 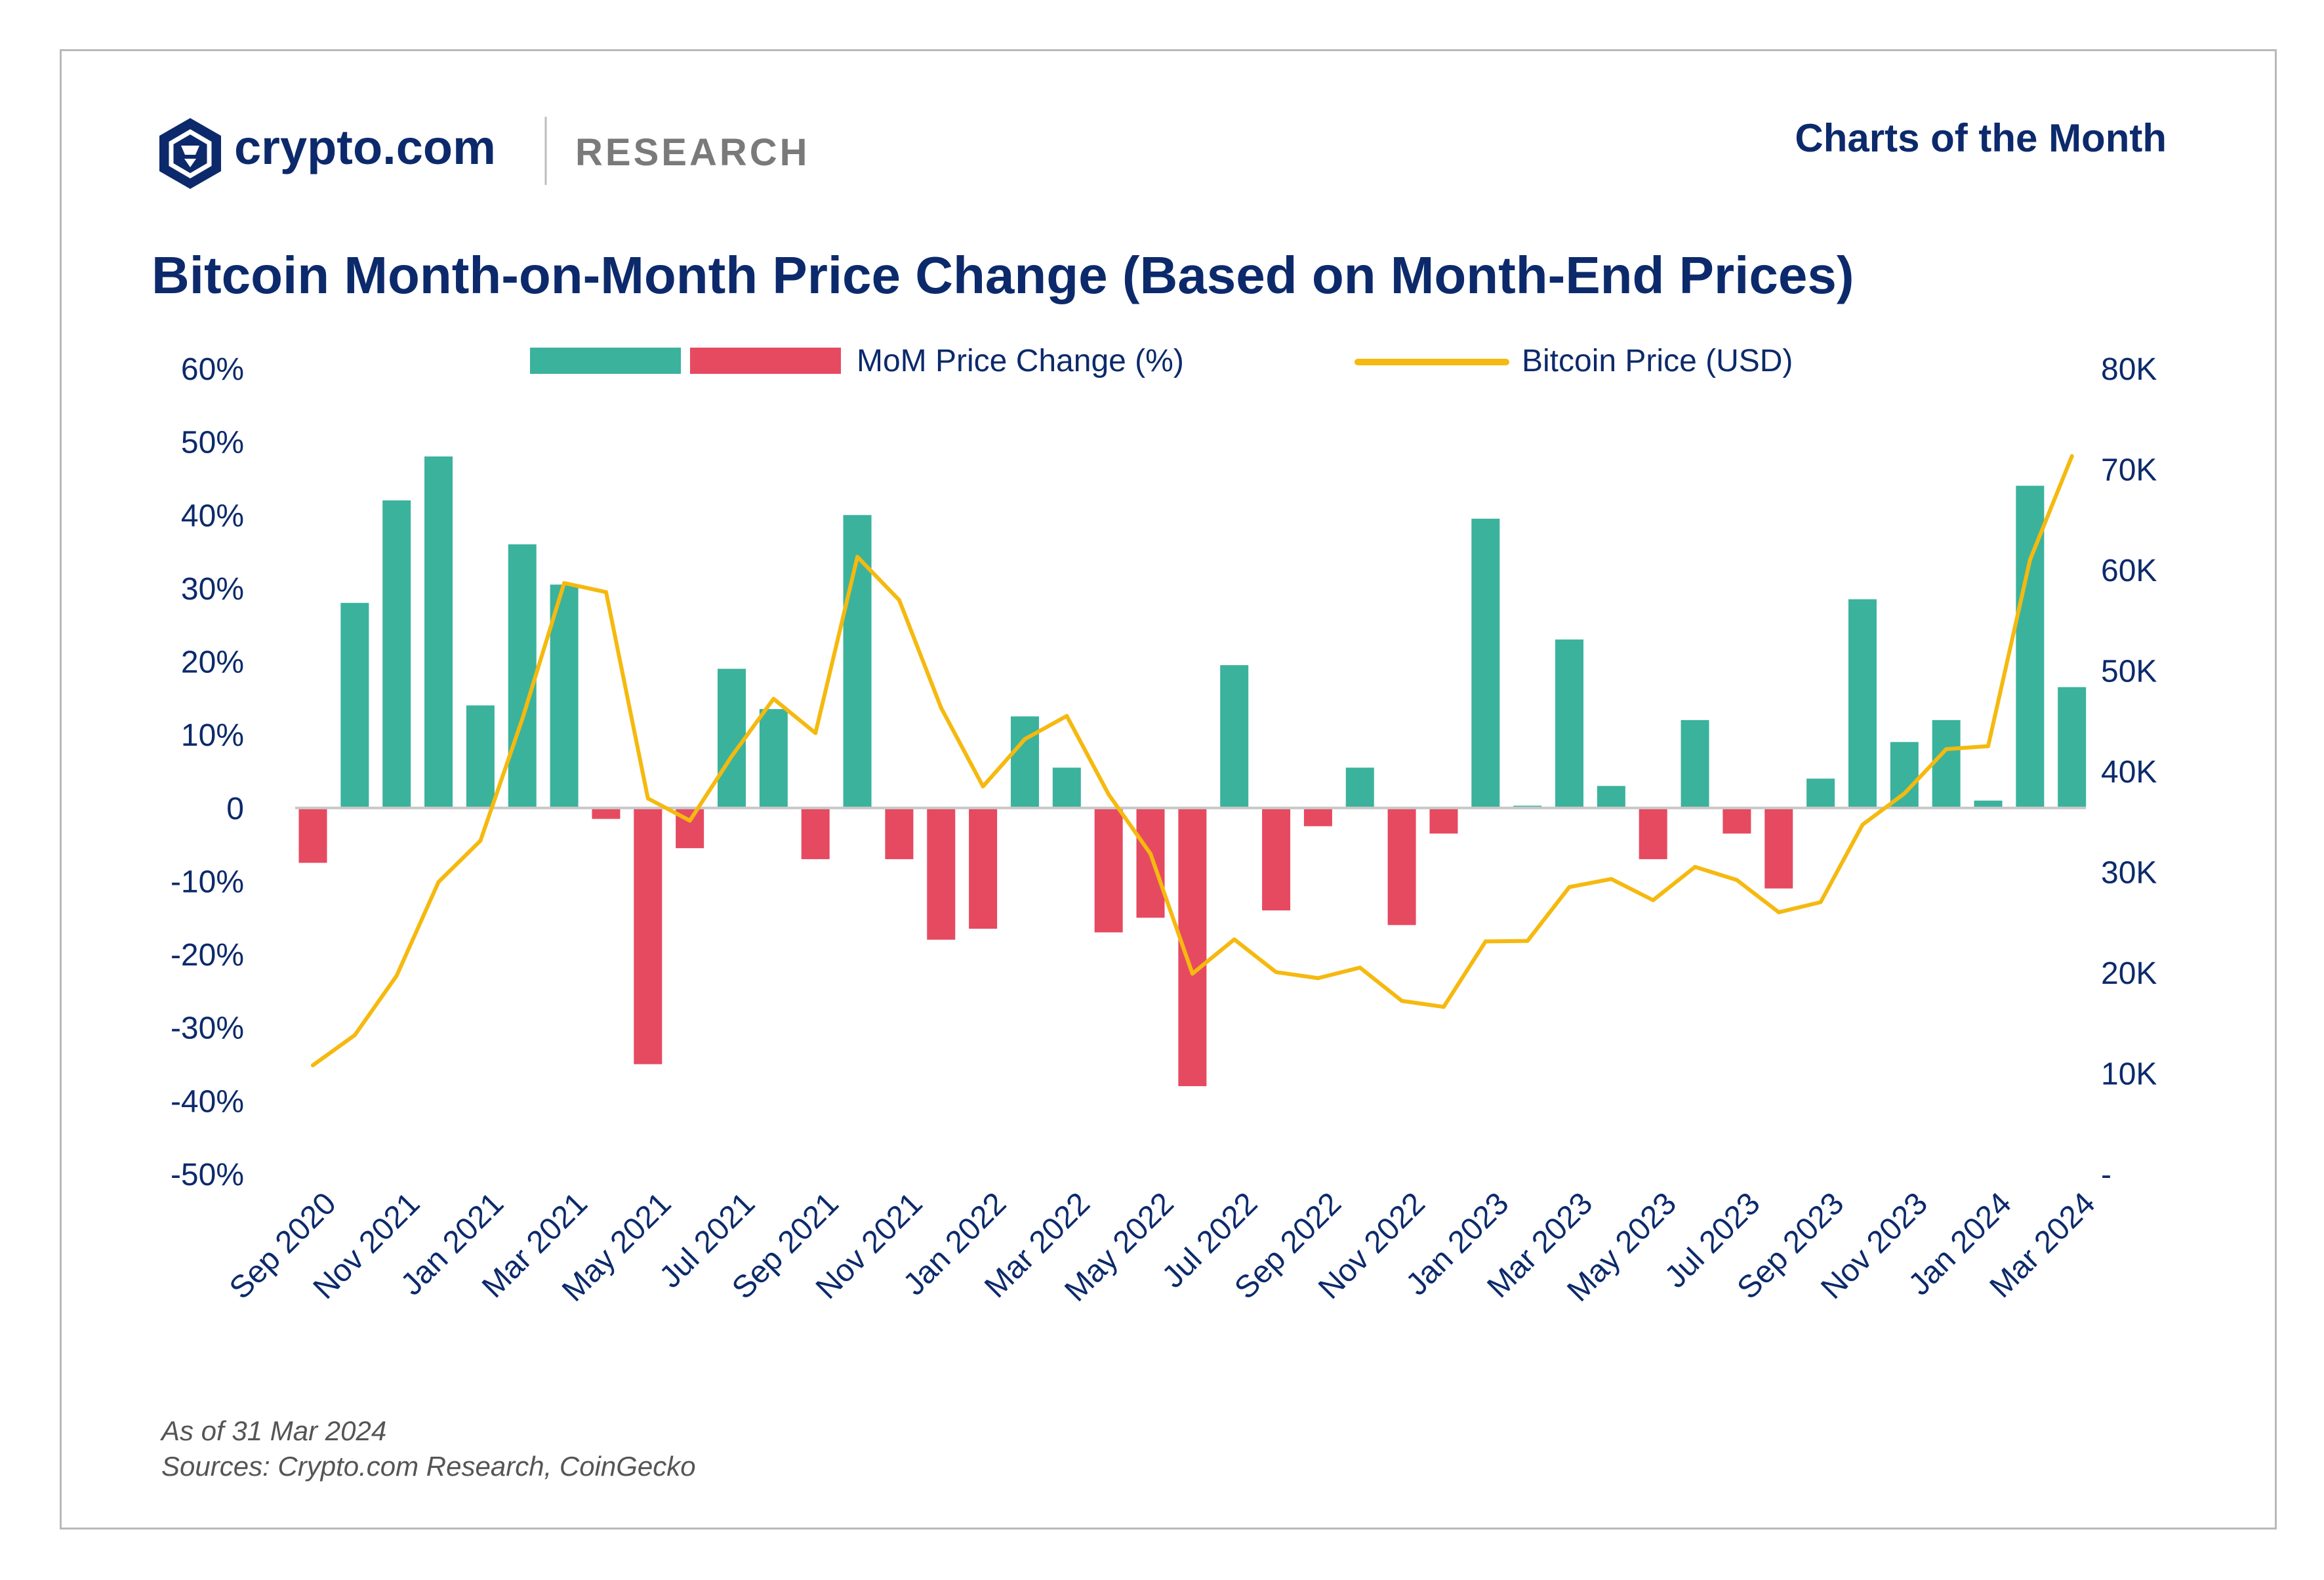 What do you see at coordinates (213, 369) in the screenshot?
I see `y-left-tick-label: 60%` at bounding box center [213, 369].